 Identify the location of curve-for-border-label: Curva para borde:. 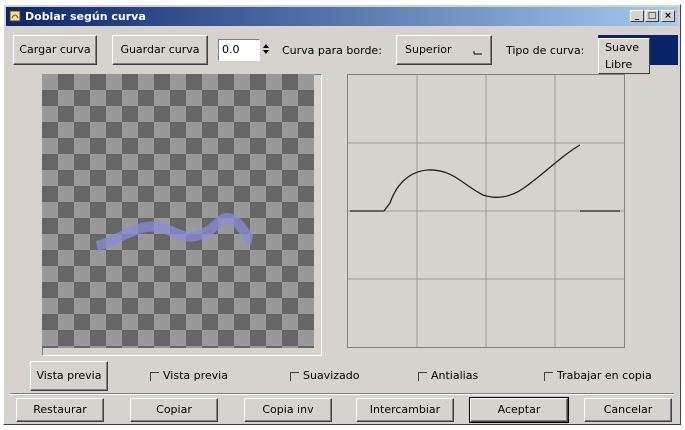
(332, 50).